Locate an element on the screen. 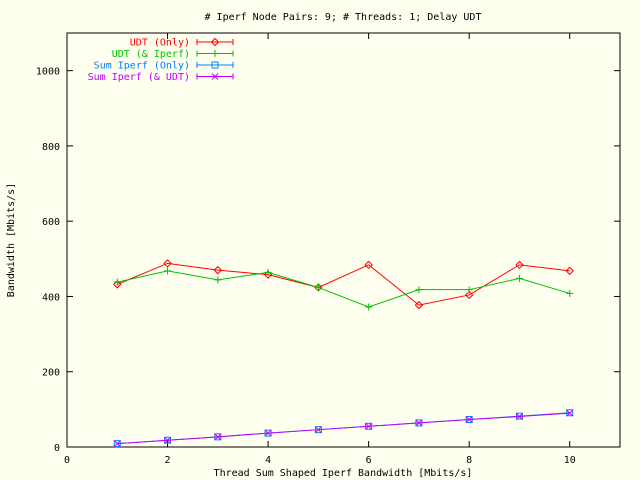  legend-label: UDT (Only) is located at coordinates (160, 43).